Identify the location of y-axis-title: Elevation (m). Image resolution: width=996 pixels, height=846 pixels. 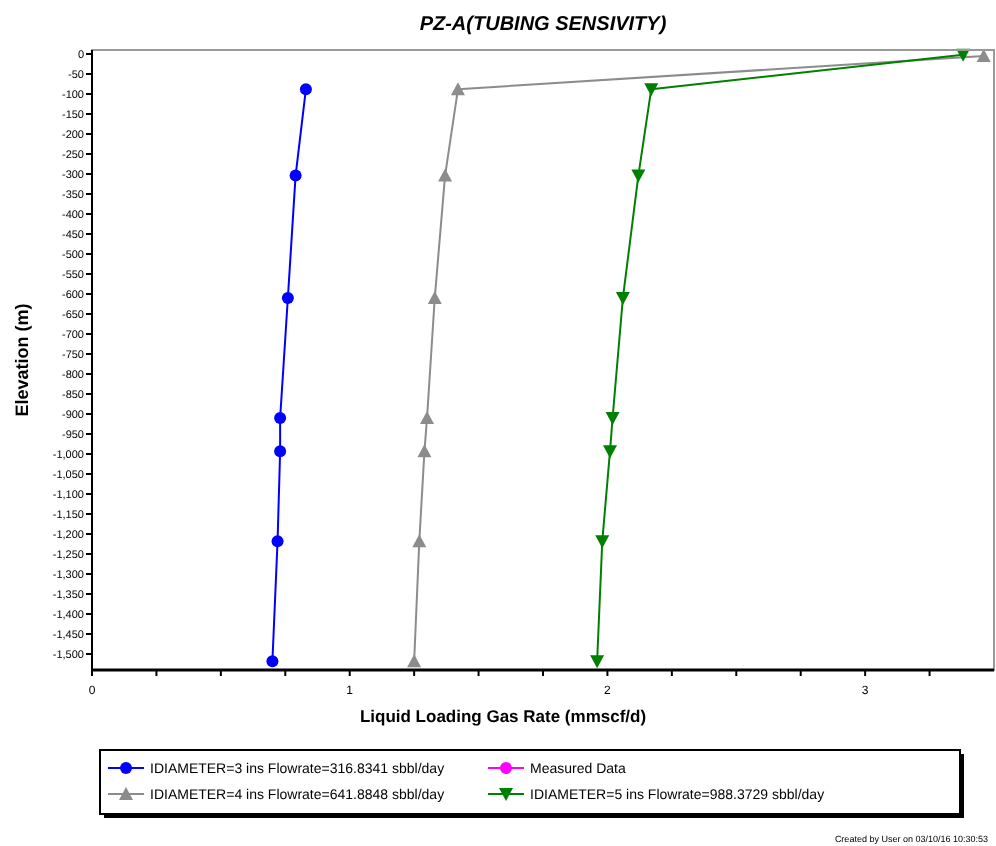
(22, 360).